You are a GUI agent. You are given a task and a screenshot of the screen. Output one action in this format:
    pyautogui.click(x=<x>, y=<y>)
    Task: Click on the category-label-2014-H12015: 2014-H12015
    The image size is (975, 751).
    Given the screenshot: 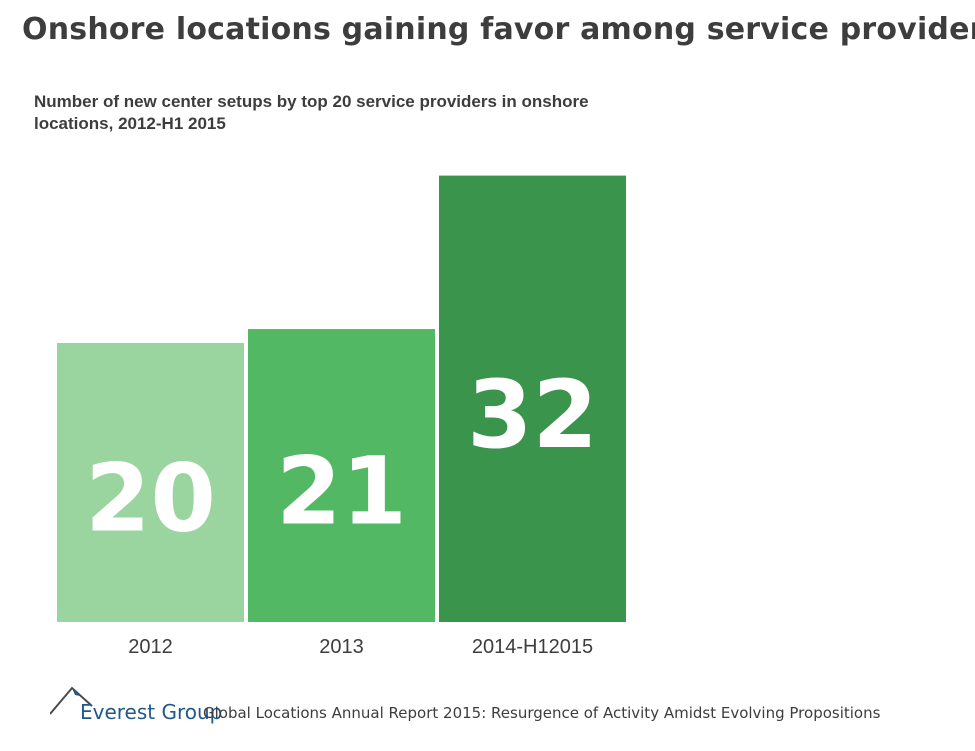 What is the action you would take?
    pyautogui.click(x=532, y=647)
    